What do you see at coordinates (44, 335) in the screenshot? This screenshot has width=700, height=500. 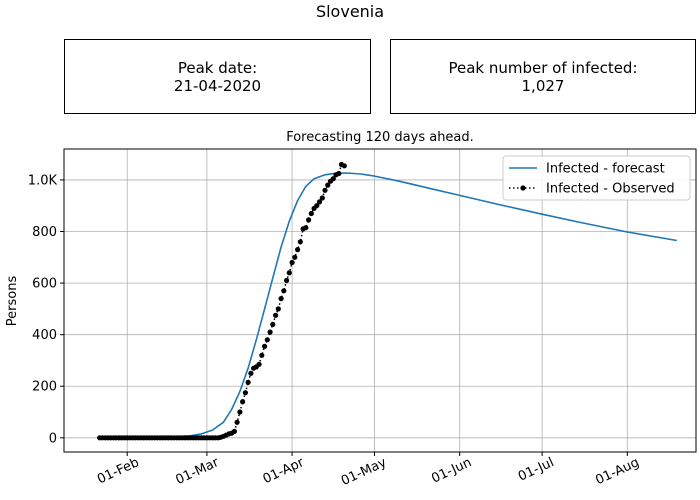 I see `y-tick-label: 400` at bounding box center [44, 335].